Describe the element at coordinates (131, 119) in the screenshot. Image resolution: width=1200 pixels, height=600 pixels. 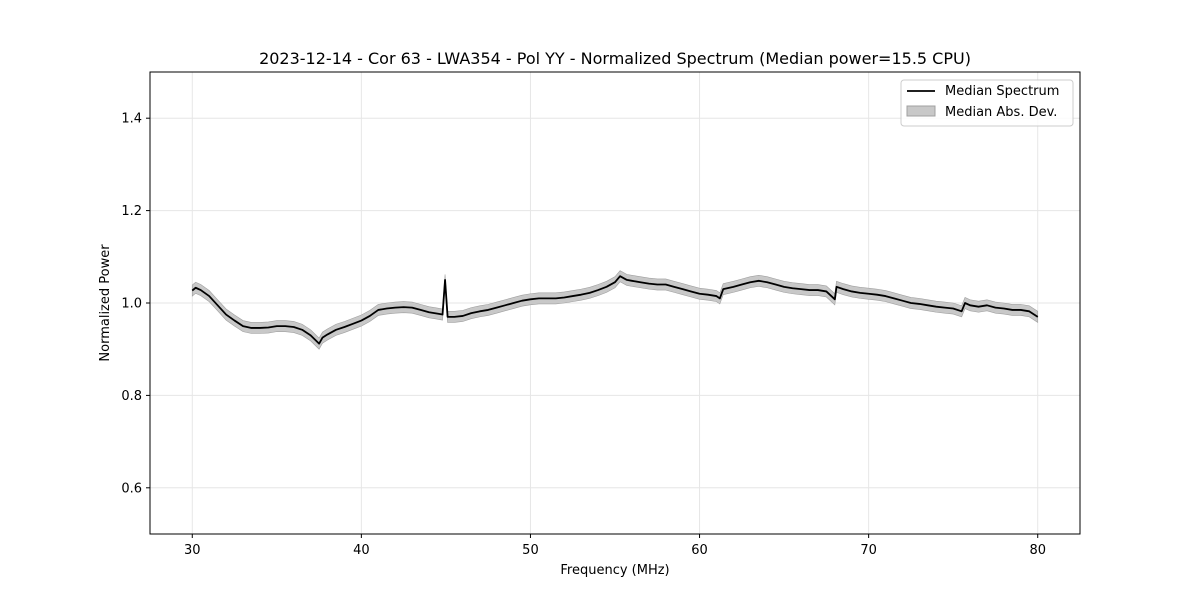
I see `y-tick-label: 1.4` at that location.